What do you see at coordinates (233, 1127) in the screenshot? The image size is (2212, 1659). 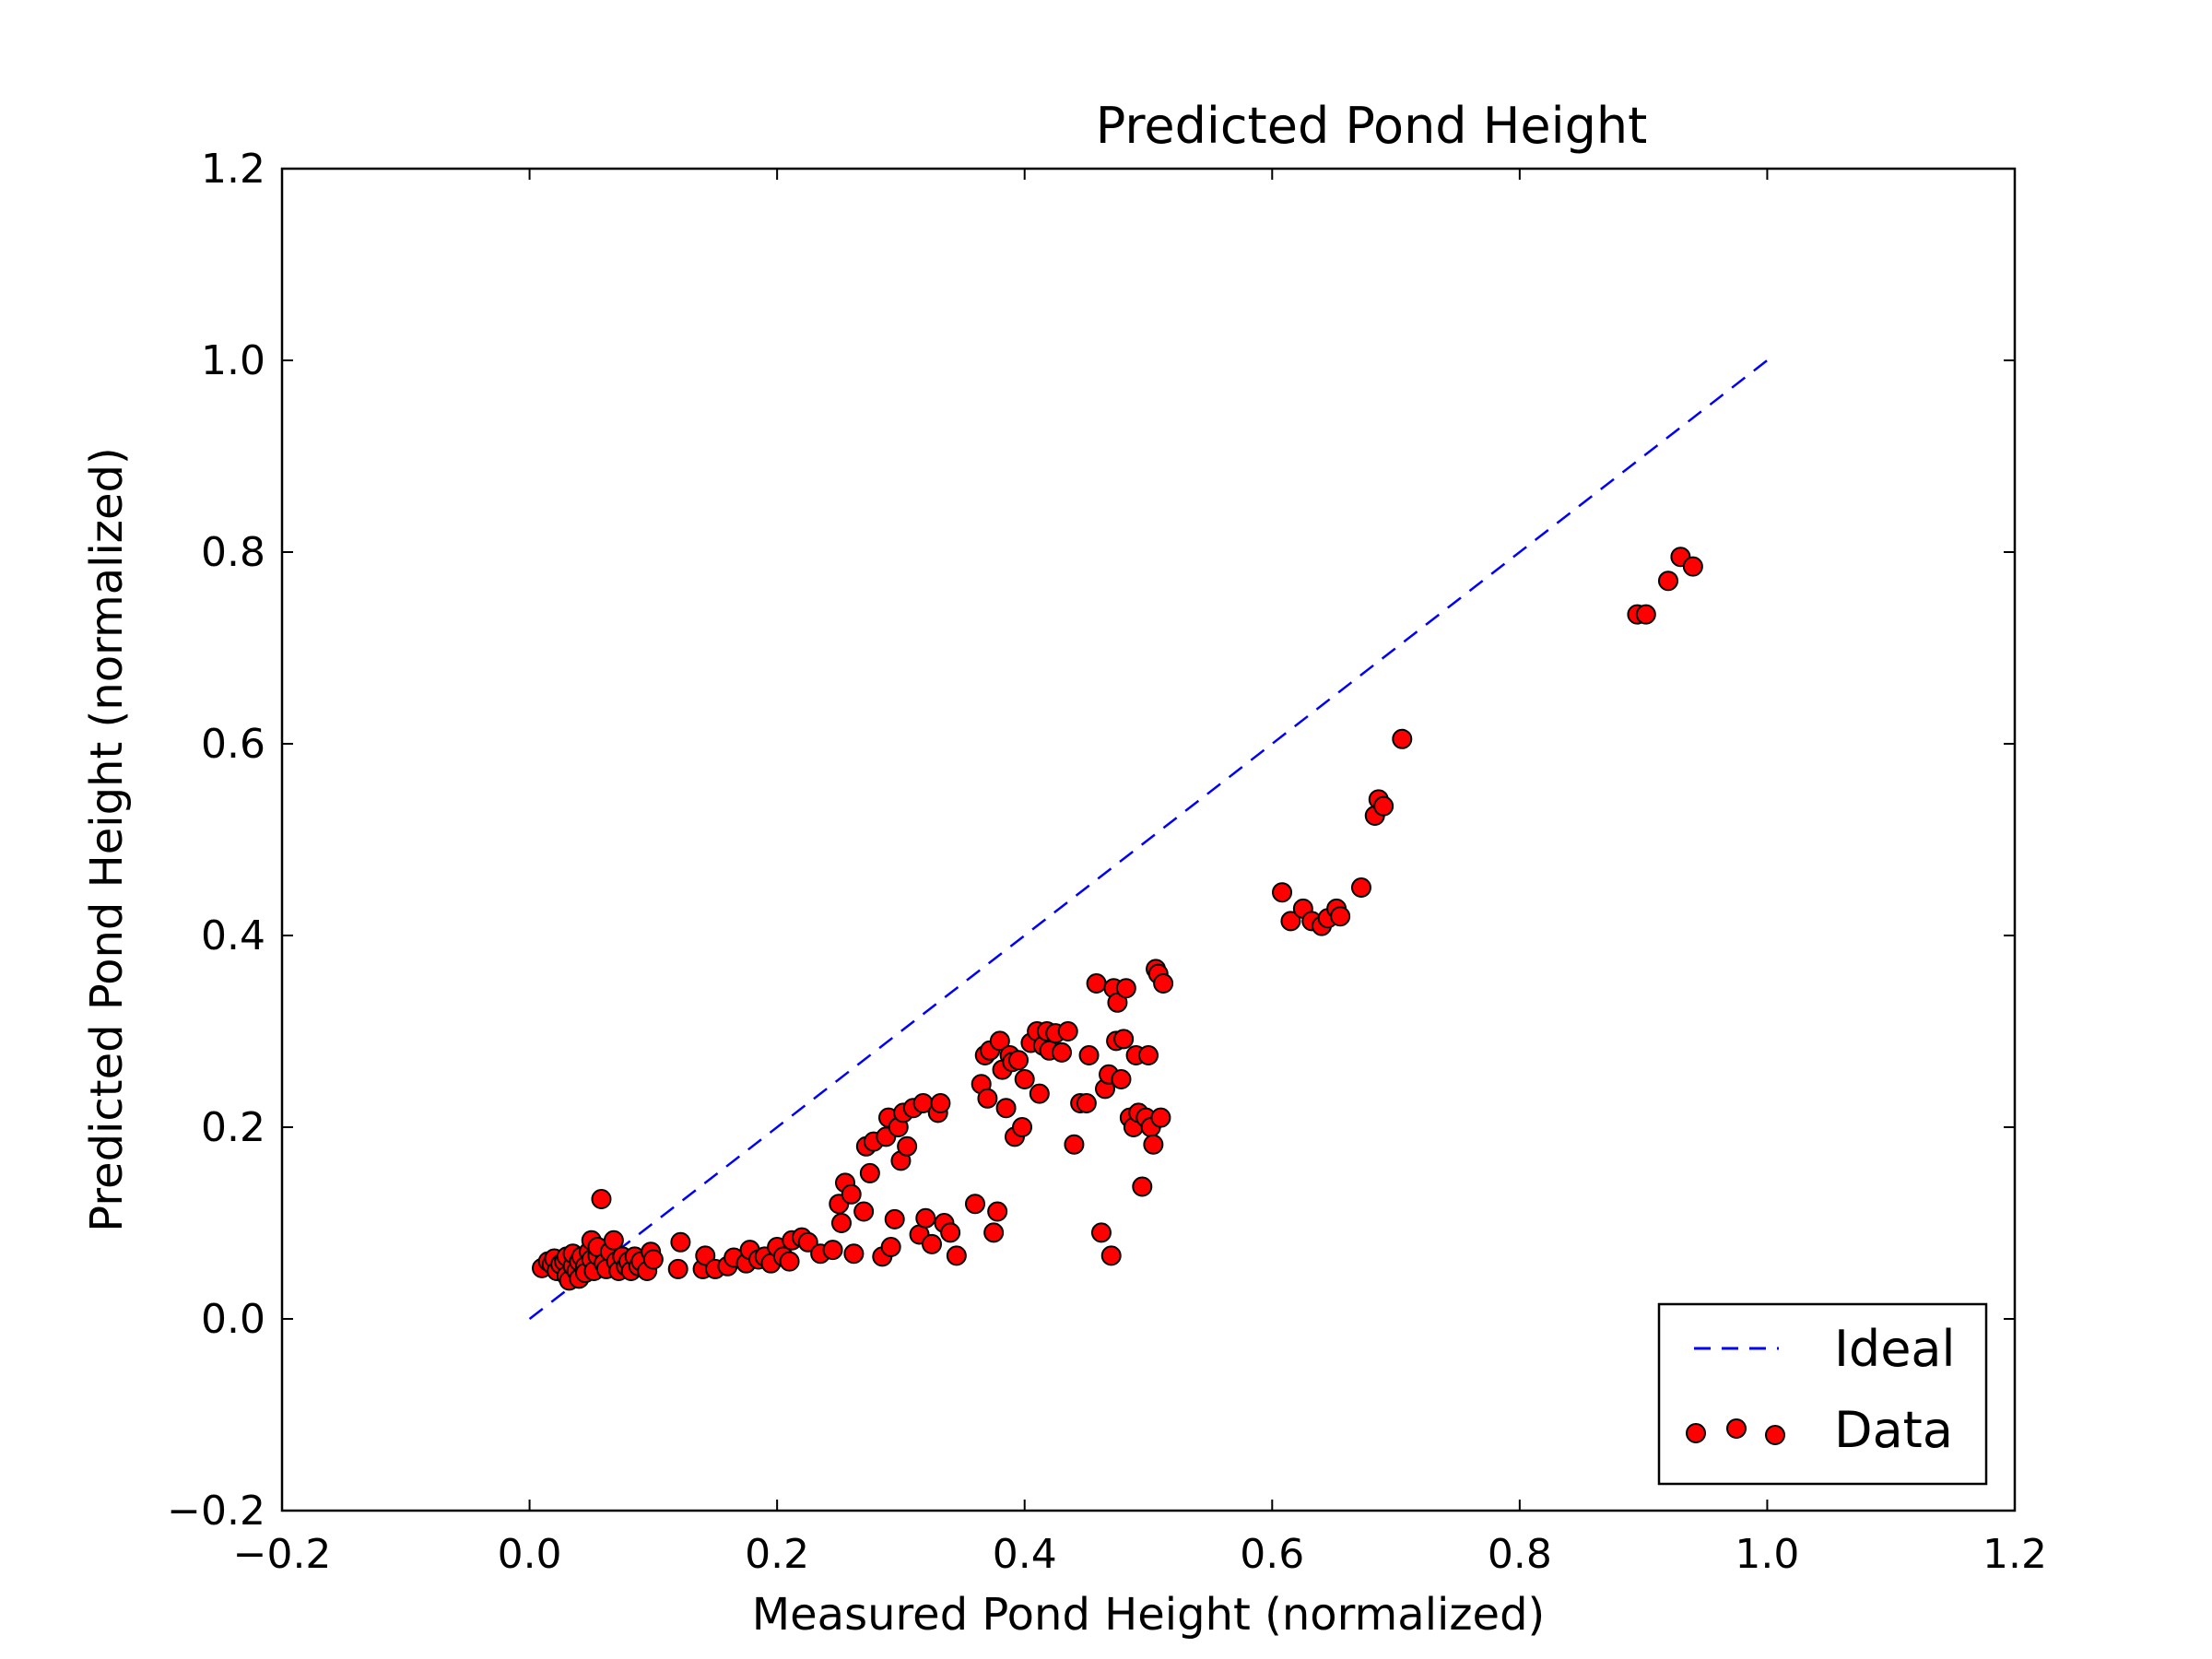 I see `y-tick-label: 0.2` at bounding box center [233, 1127].